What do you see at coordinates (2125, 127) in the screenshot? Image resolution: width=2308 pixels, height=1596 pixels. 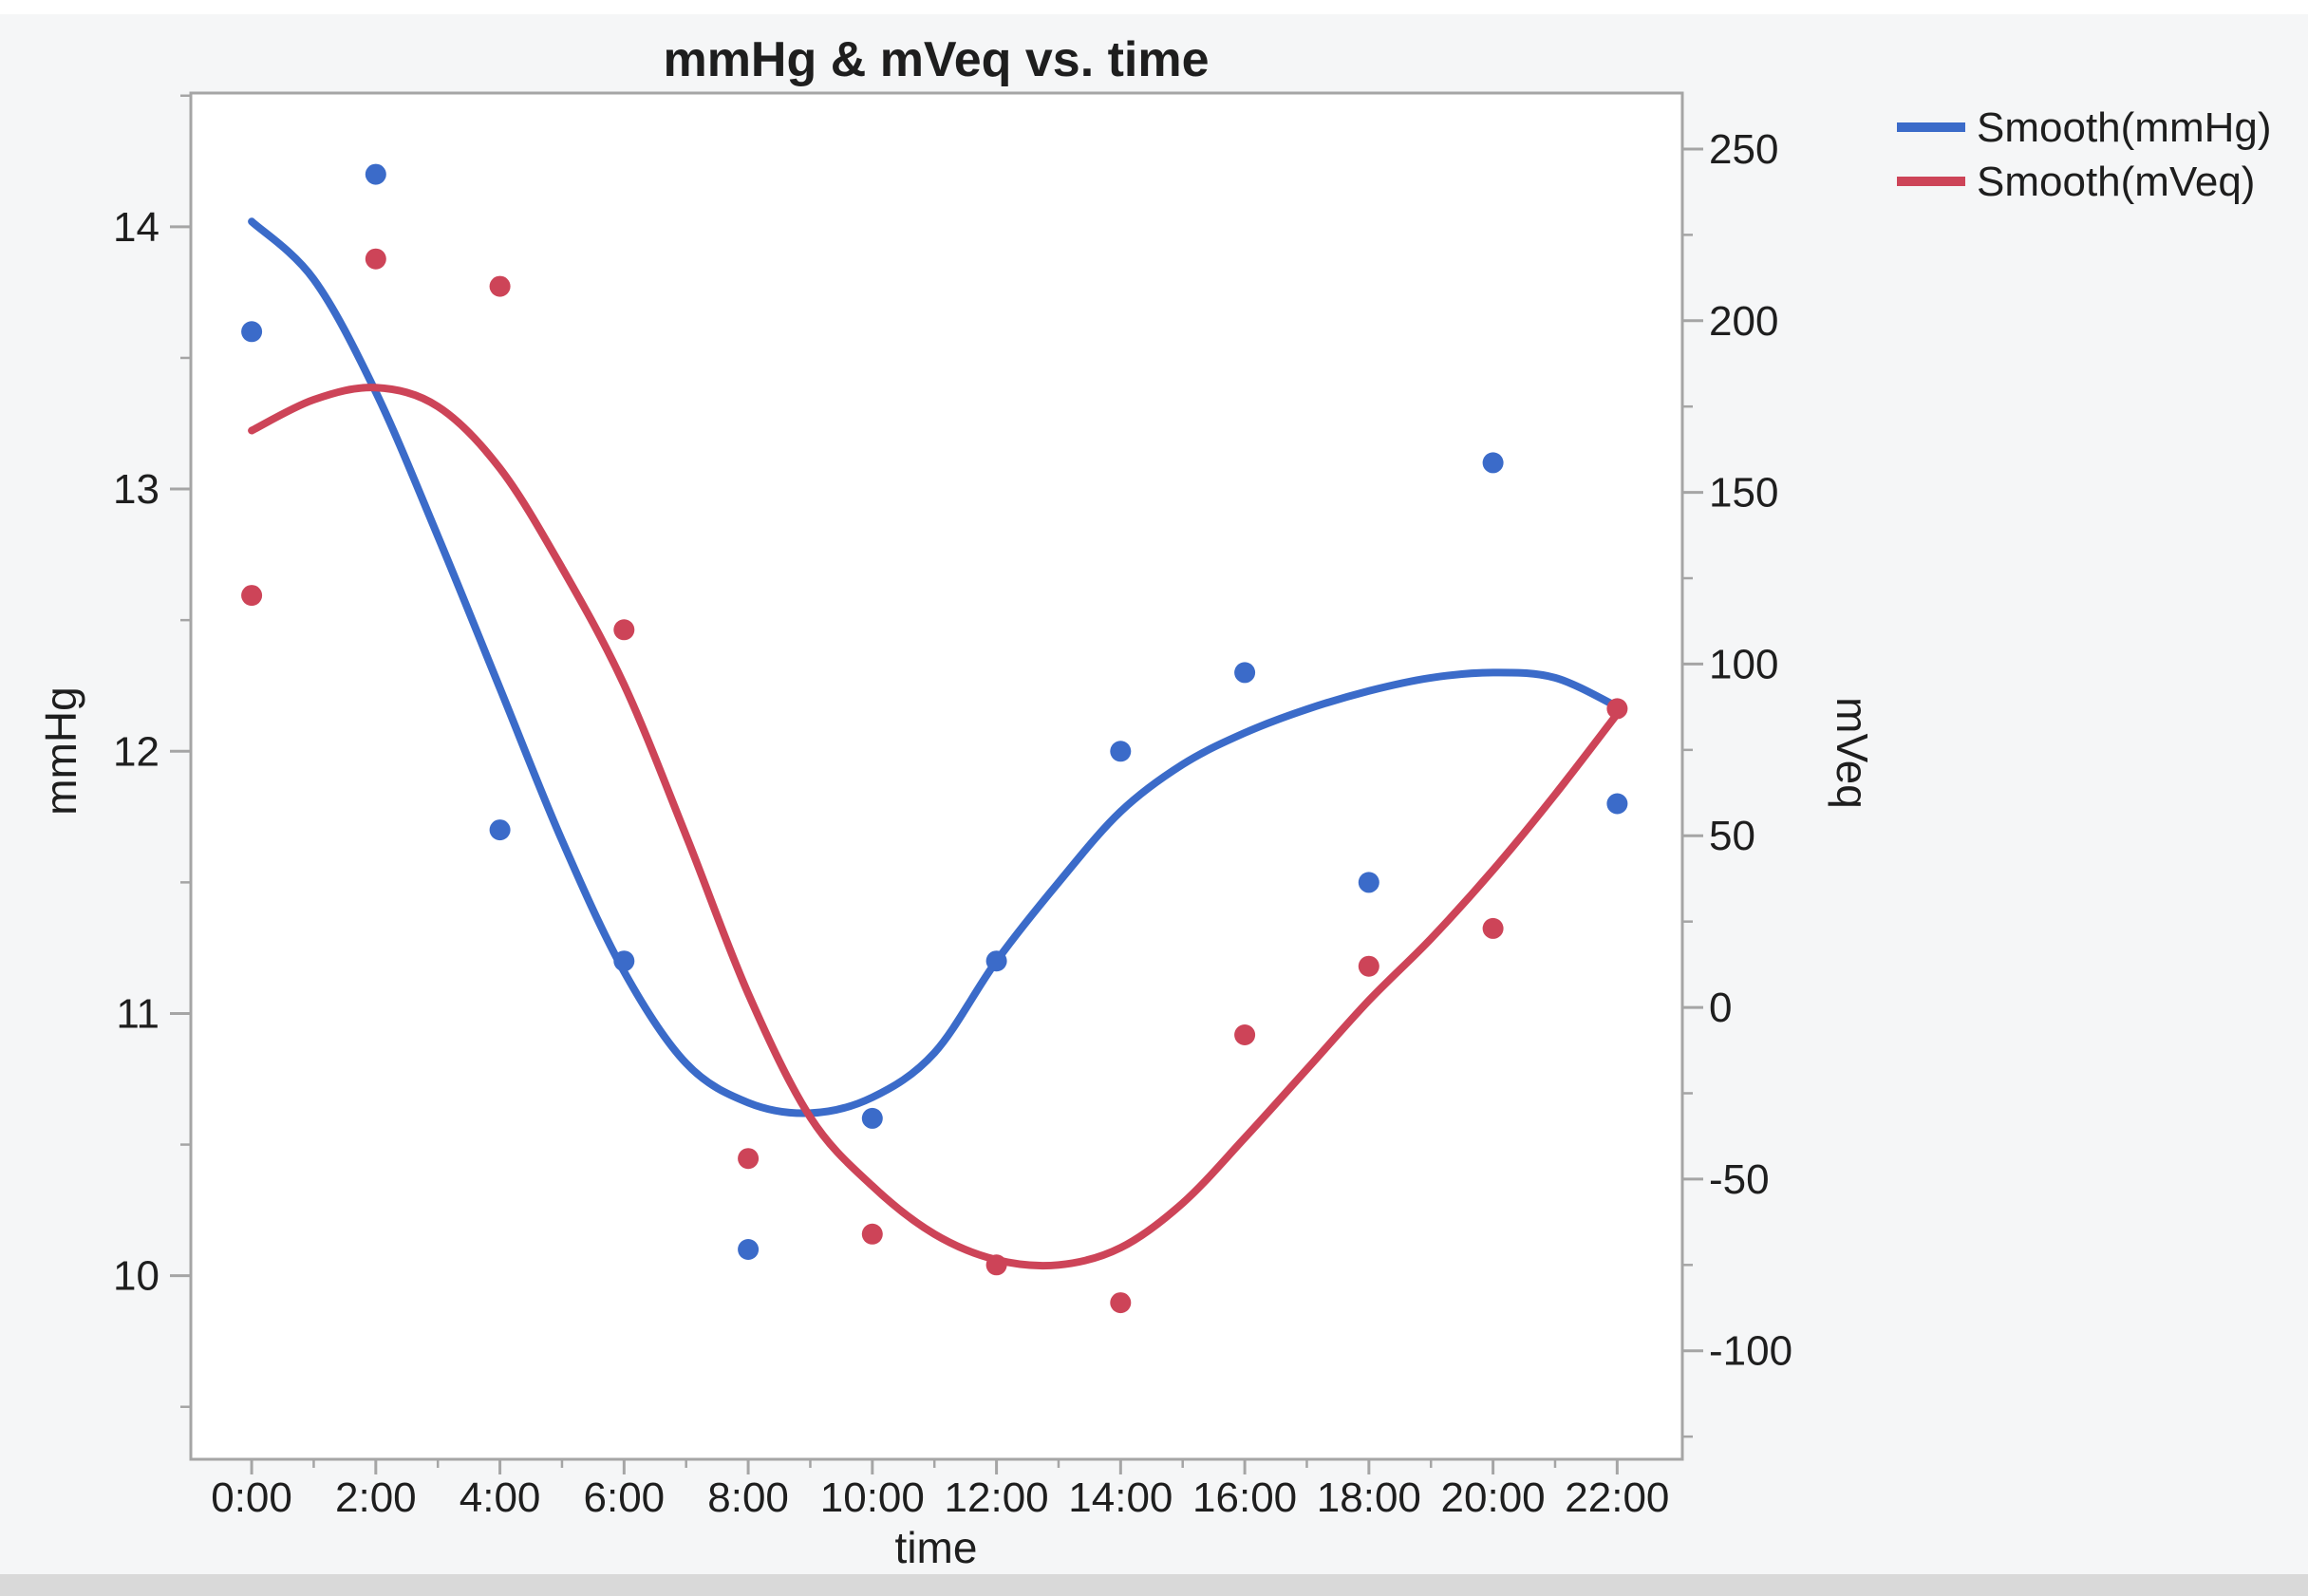 I see `legend-label-smooth-mmhg: Smooth(mmHg)` at bounding box center [2125, 127].